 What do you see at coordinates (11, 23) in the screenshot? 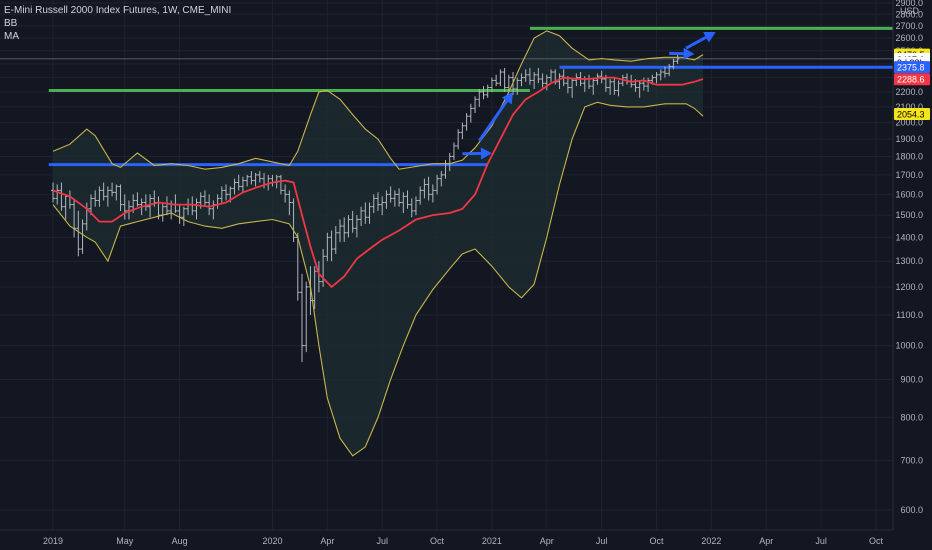
I see `bb-indicator-label: BB` at bounding box center [11, 23].